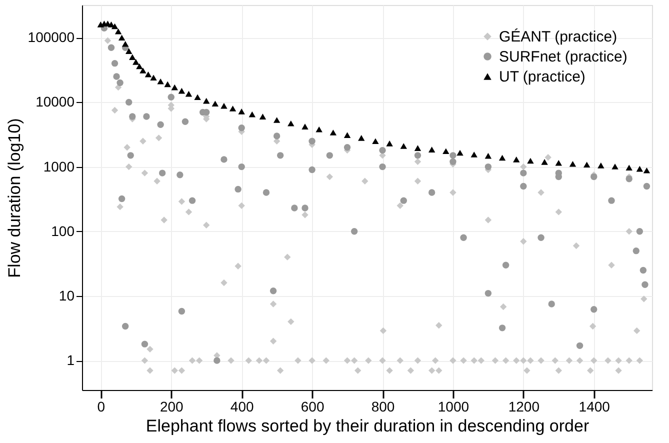 The height and width of the screenshot is (443, 669). I want to click on x-tick-label: 200, so click(172, 406).